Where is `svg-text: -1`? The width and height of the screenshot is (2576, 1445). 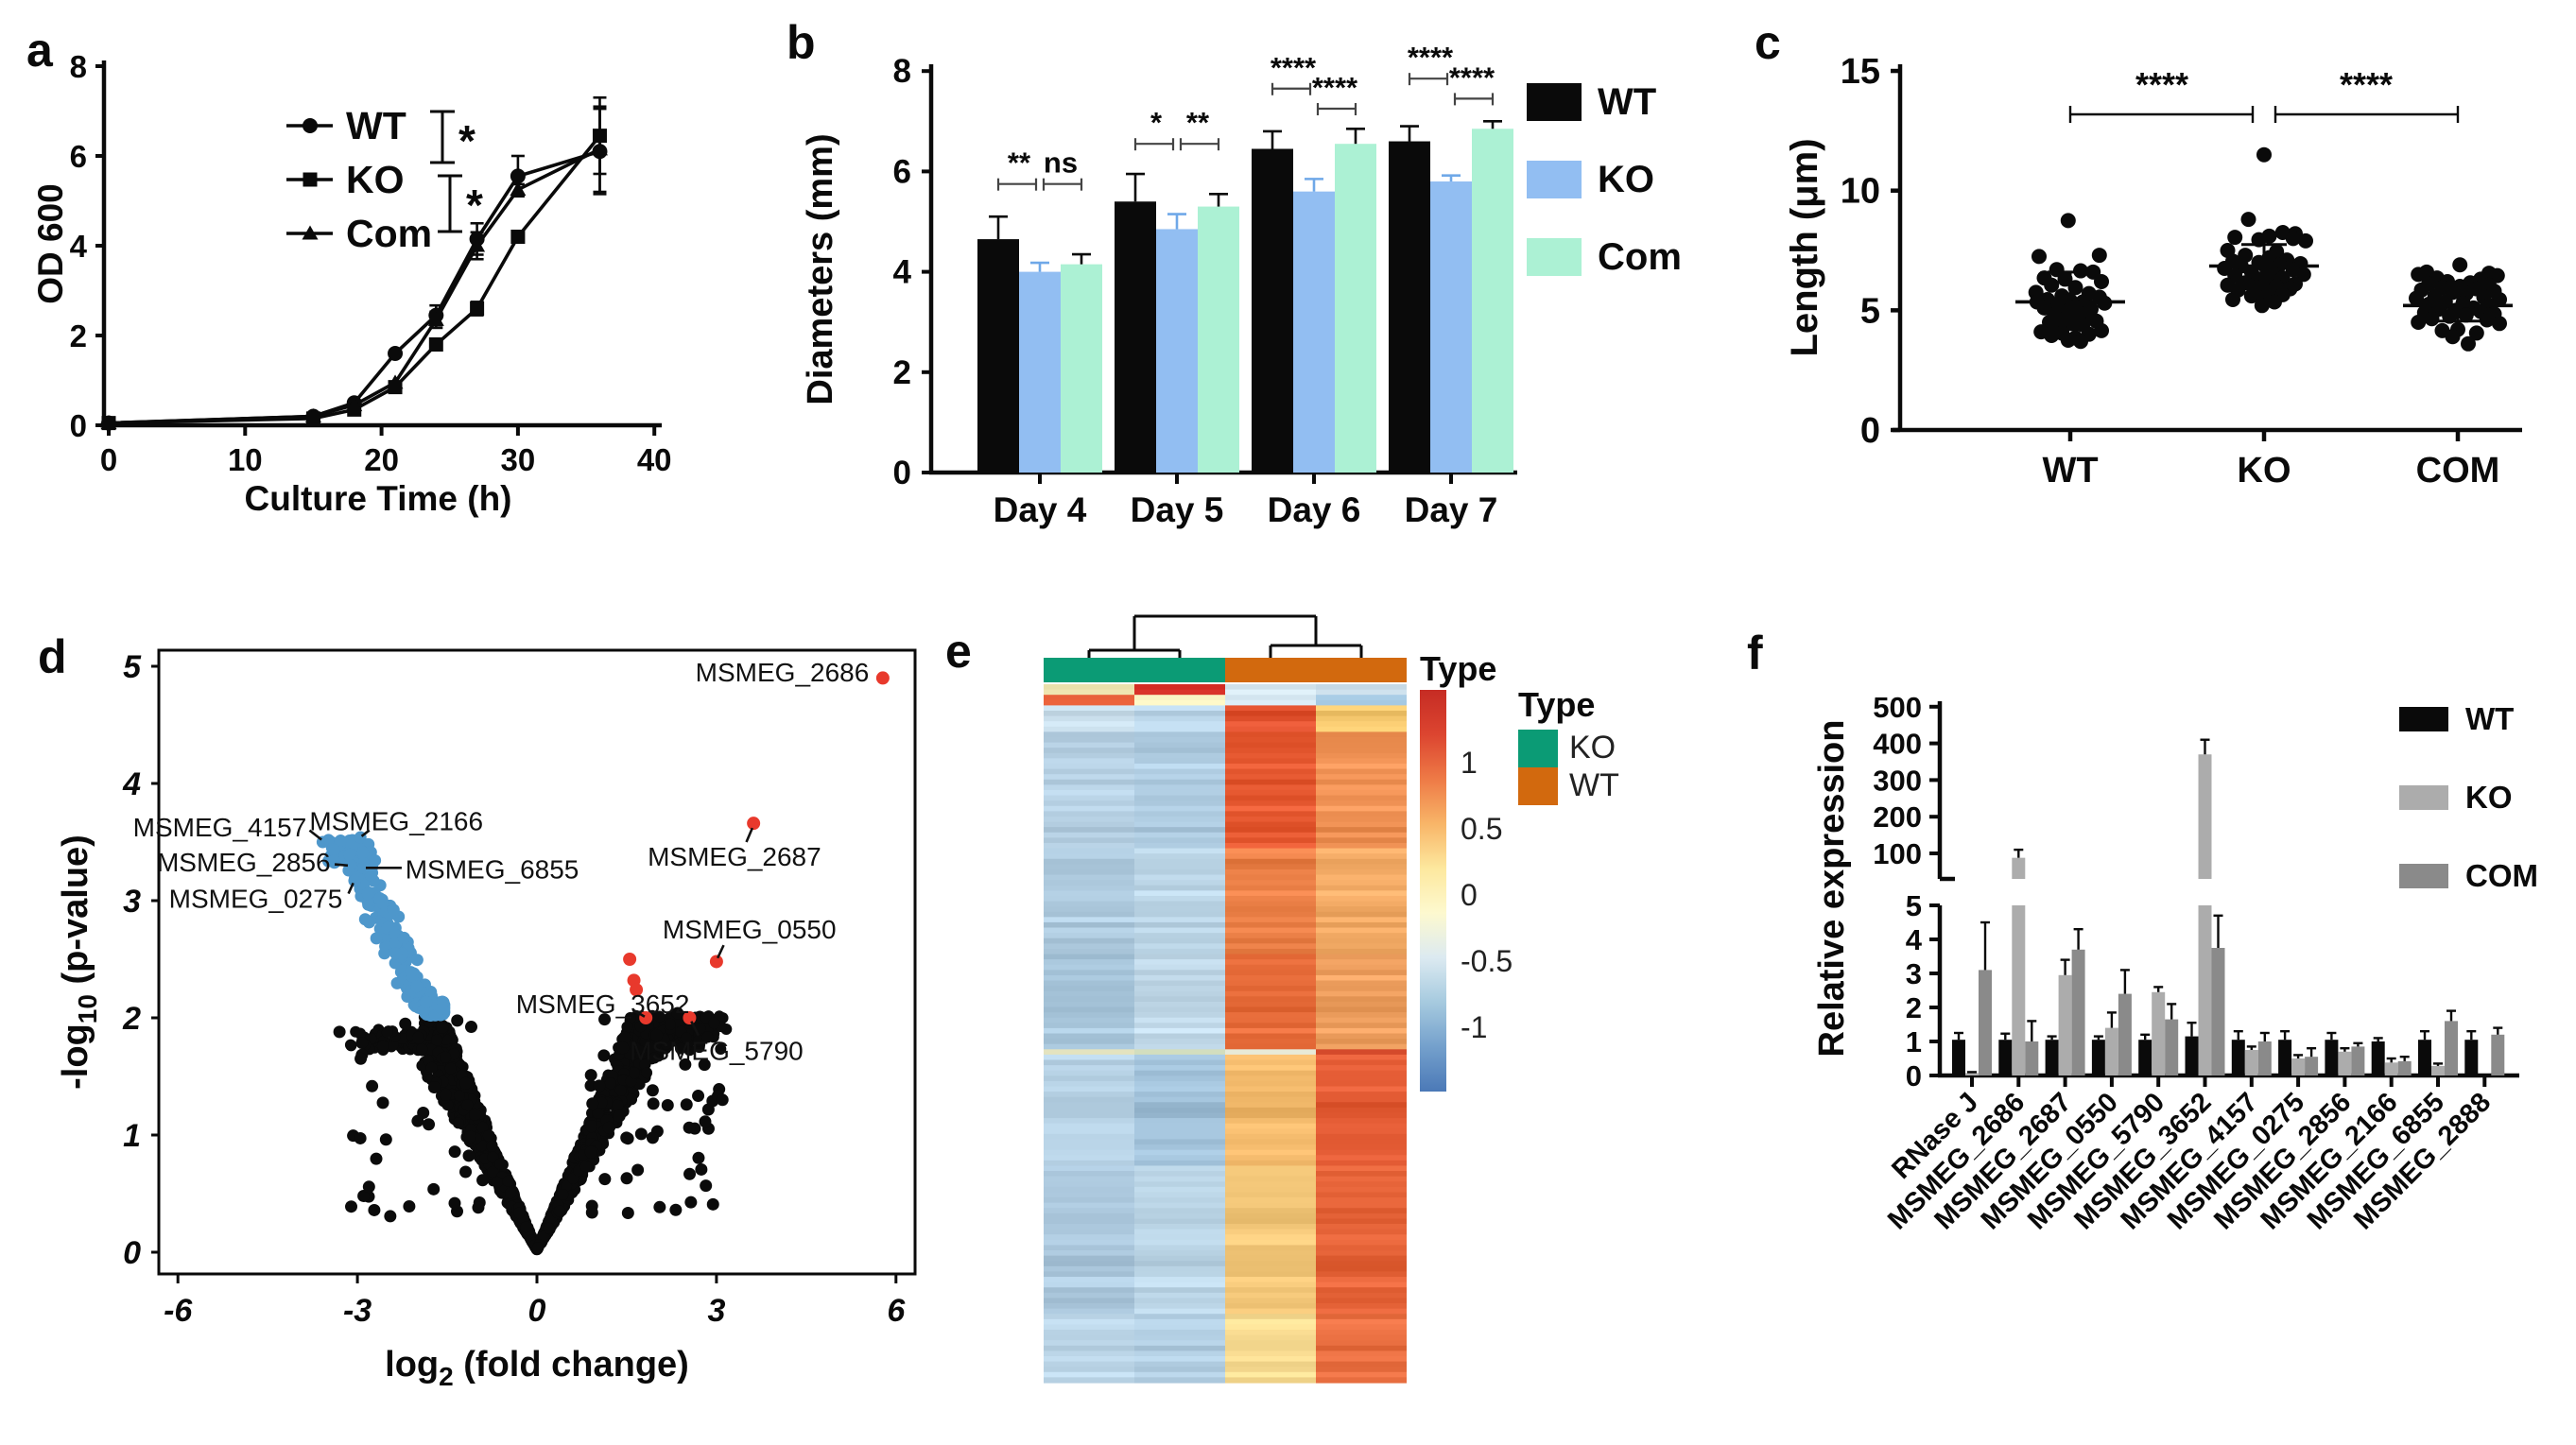
svg-text: -1 is located at coordinates (1474, 1027).